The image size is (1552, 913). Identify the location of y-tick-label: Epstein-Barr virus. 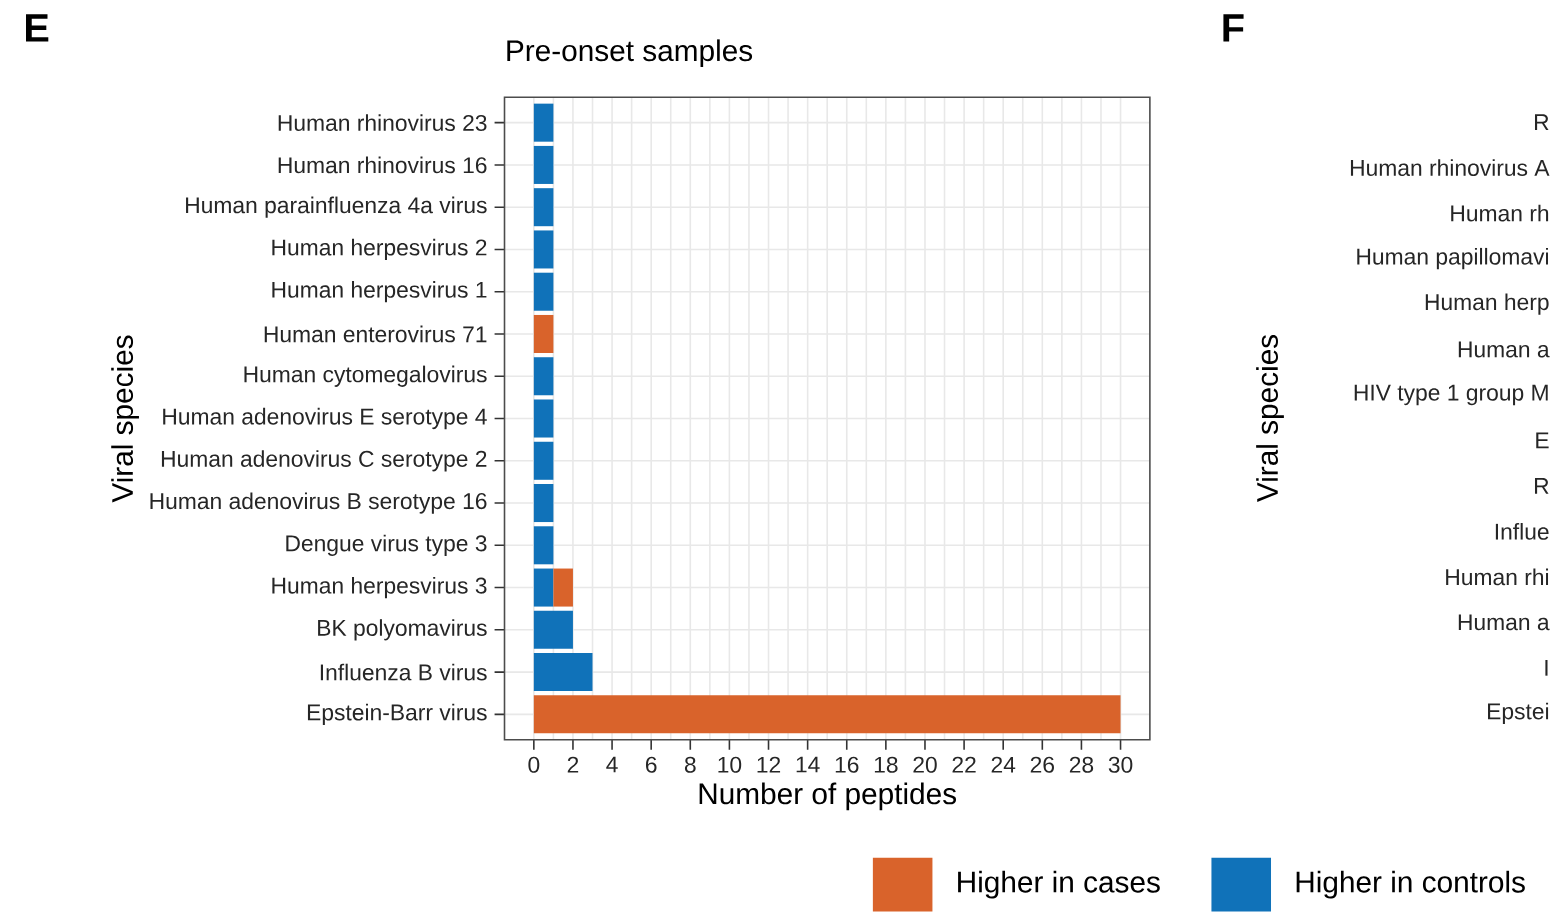
(397, 714).